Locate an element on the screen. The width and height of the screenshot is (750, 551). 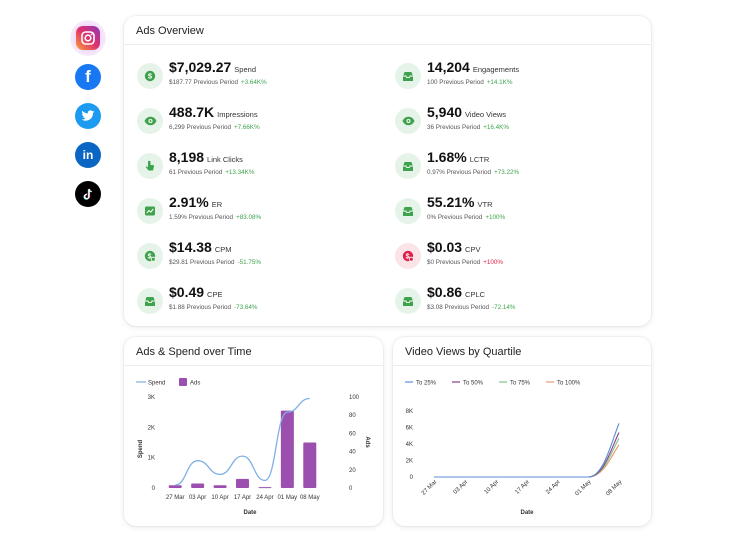
twitter-button is located at coordinates (88, 116).